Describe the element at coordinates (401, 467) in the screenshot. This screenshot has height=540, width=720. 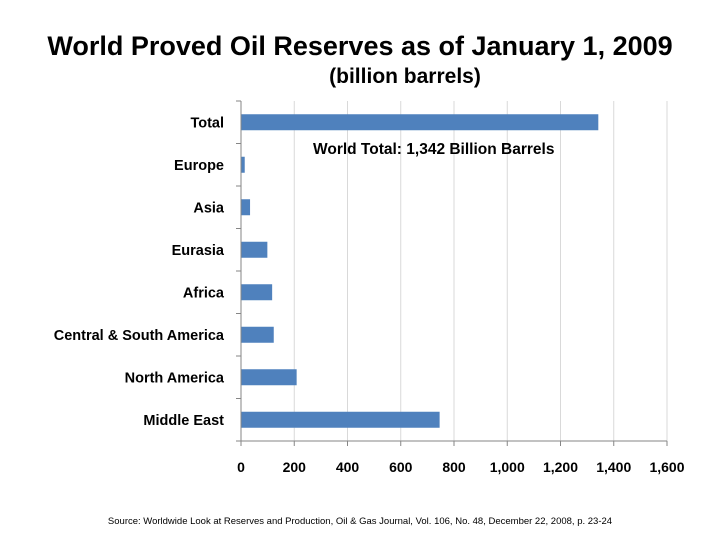
I see `x-tick-label: 600` at that location.